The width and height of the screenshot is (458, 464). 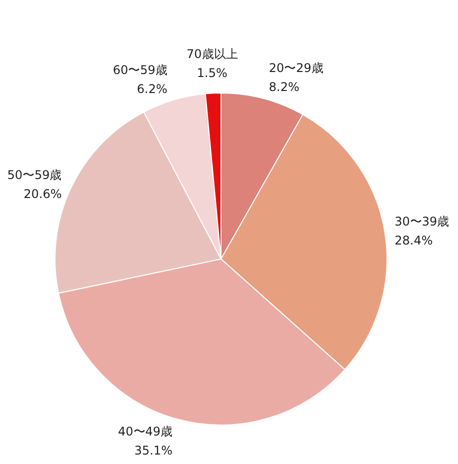 I want to click on slice-label: 20〜29歳, so click(x=296, y=68).